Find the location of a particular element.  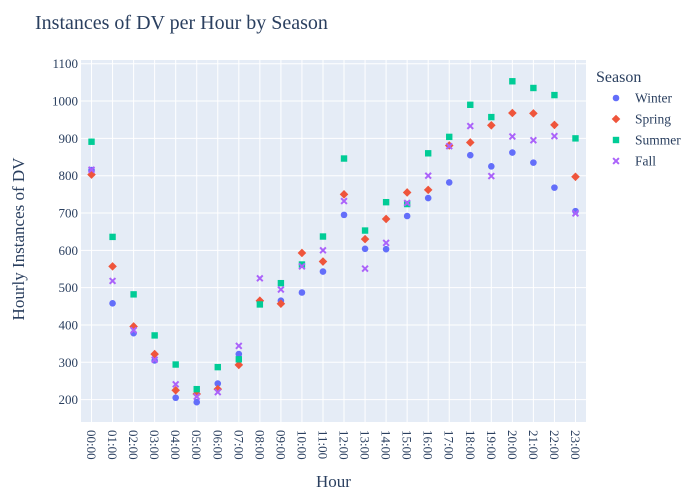

x-tick-label: 09:00 is located at coordinates (280, 445).